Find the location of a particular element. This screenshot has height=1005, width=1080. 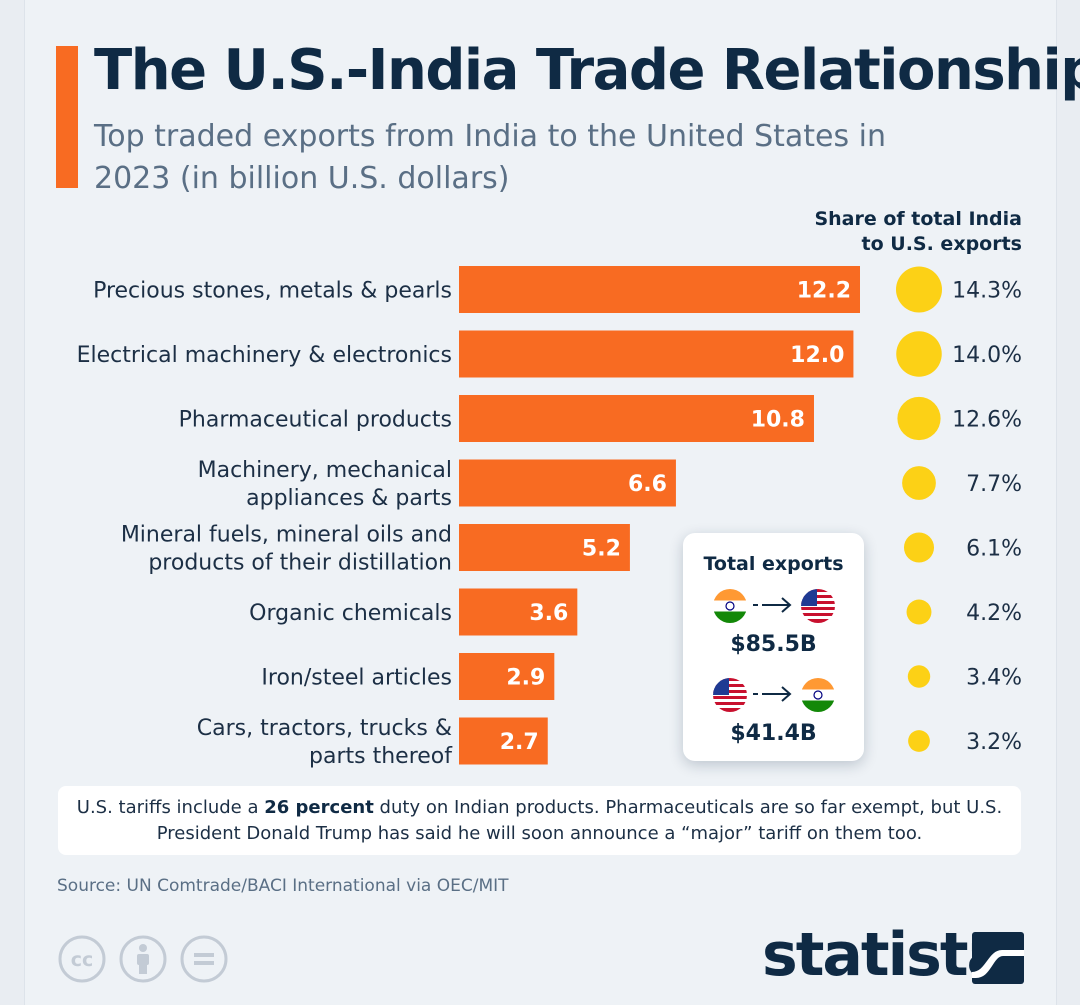

note-highlight: 26 percent is located at coordinates (319, 807).